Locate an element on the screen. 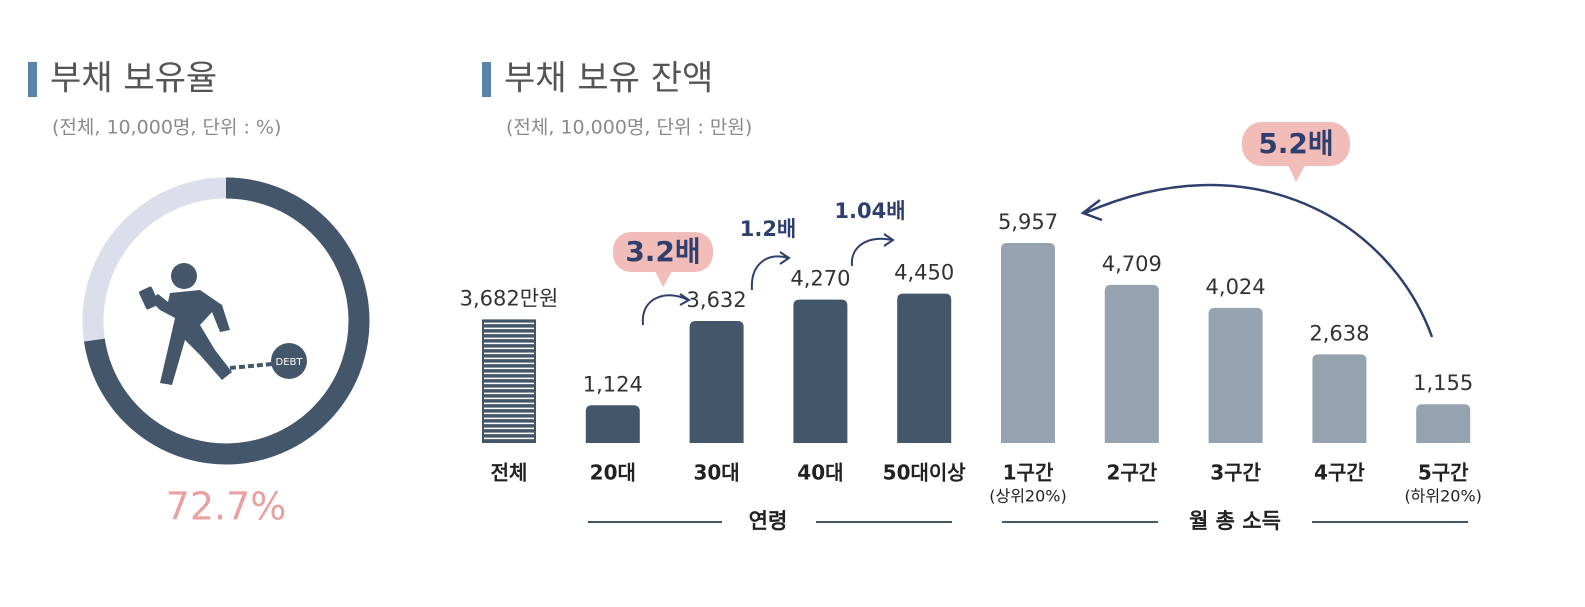  x-tick-label: 1구간 is located at coordinates (1028, 473).